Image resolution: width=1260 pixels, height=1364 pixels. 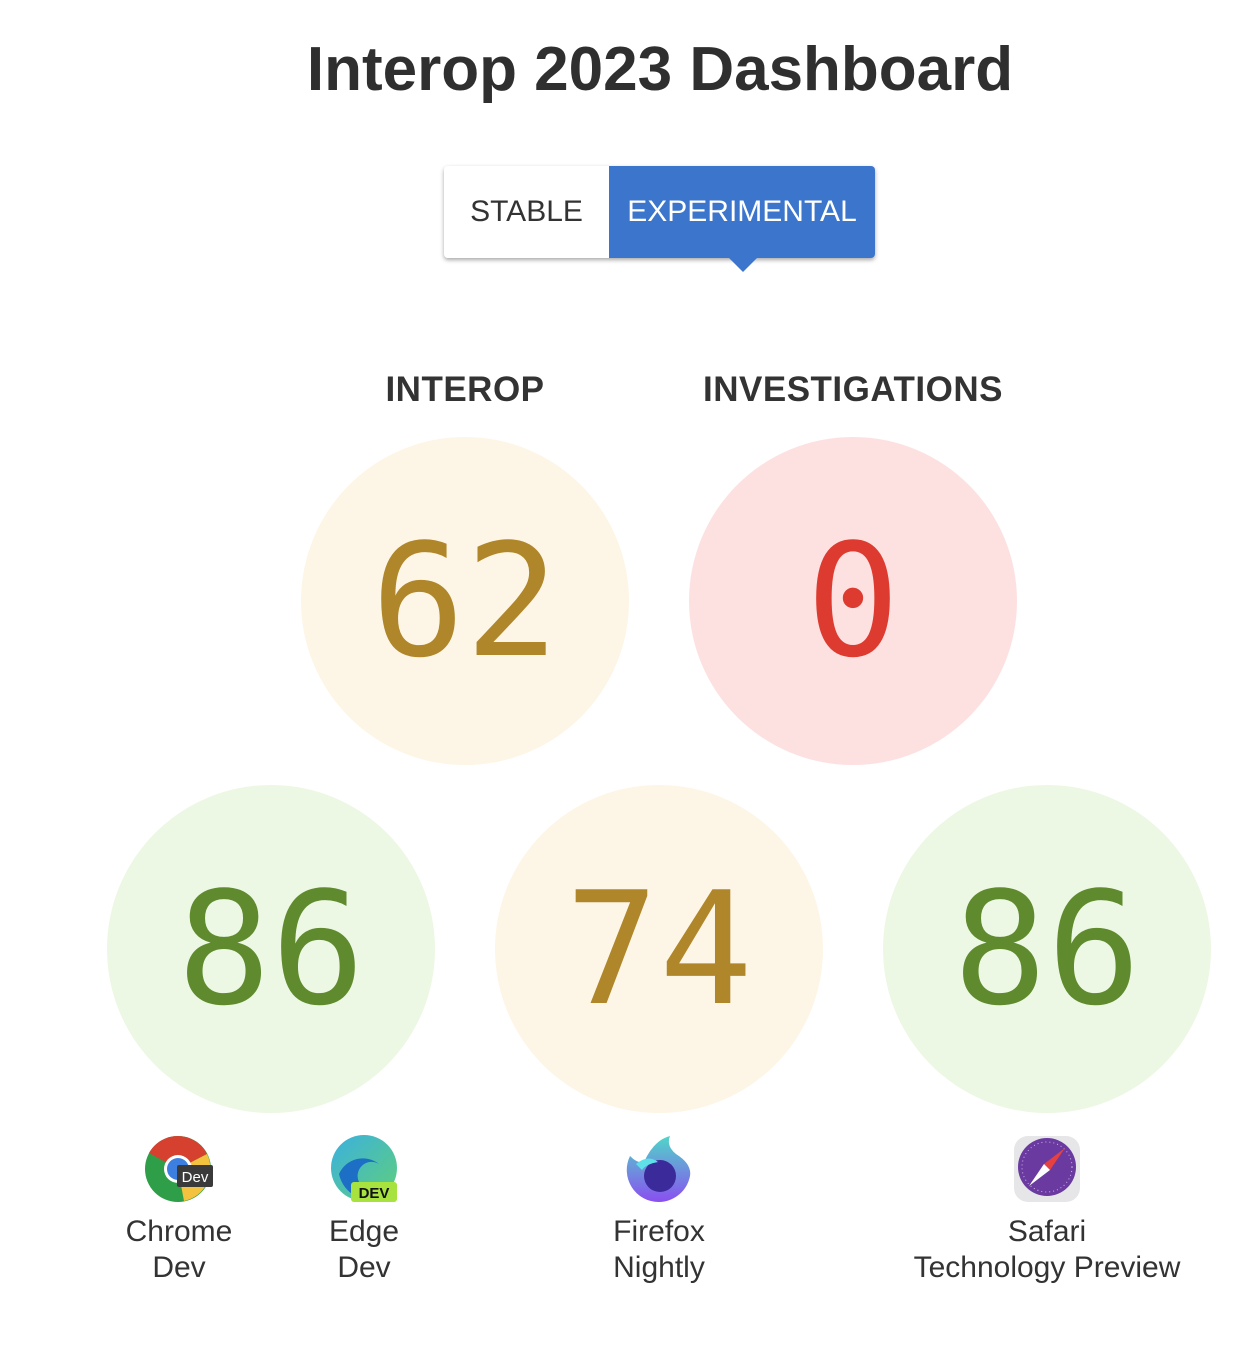 What do you see at coordinates (659, 949) in the screenshot?
I see `firefox-score: 74` at bounding box center [659, 949].